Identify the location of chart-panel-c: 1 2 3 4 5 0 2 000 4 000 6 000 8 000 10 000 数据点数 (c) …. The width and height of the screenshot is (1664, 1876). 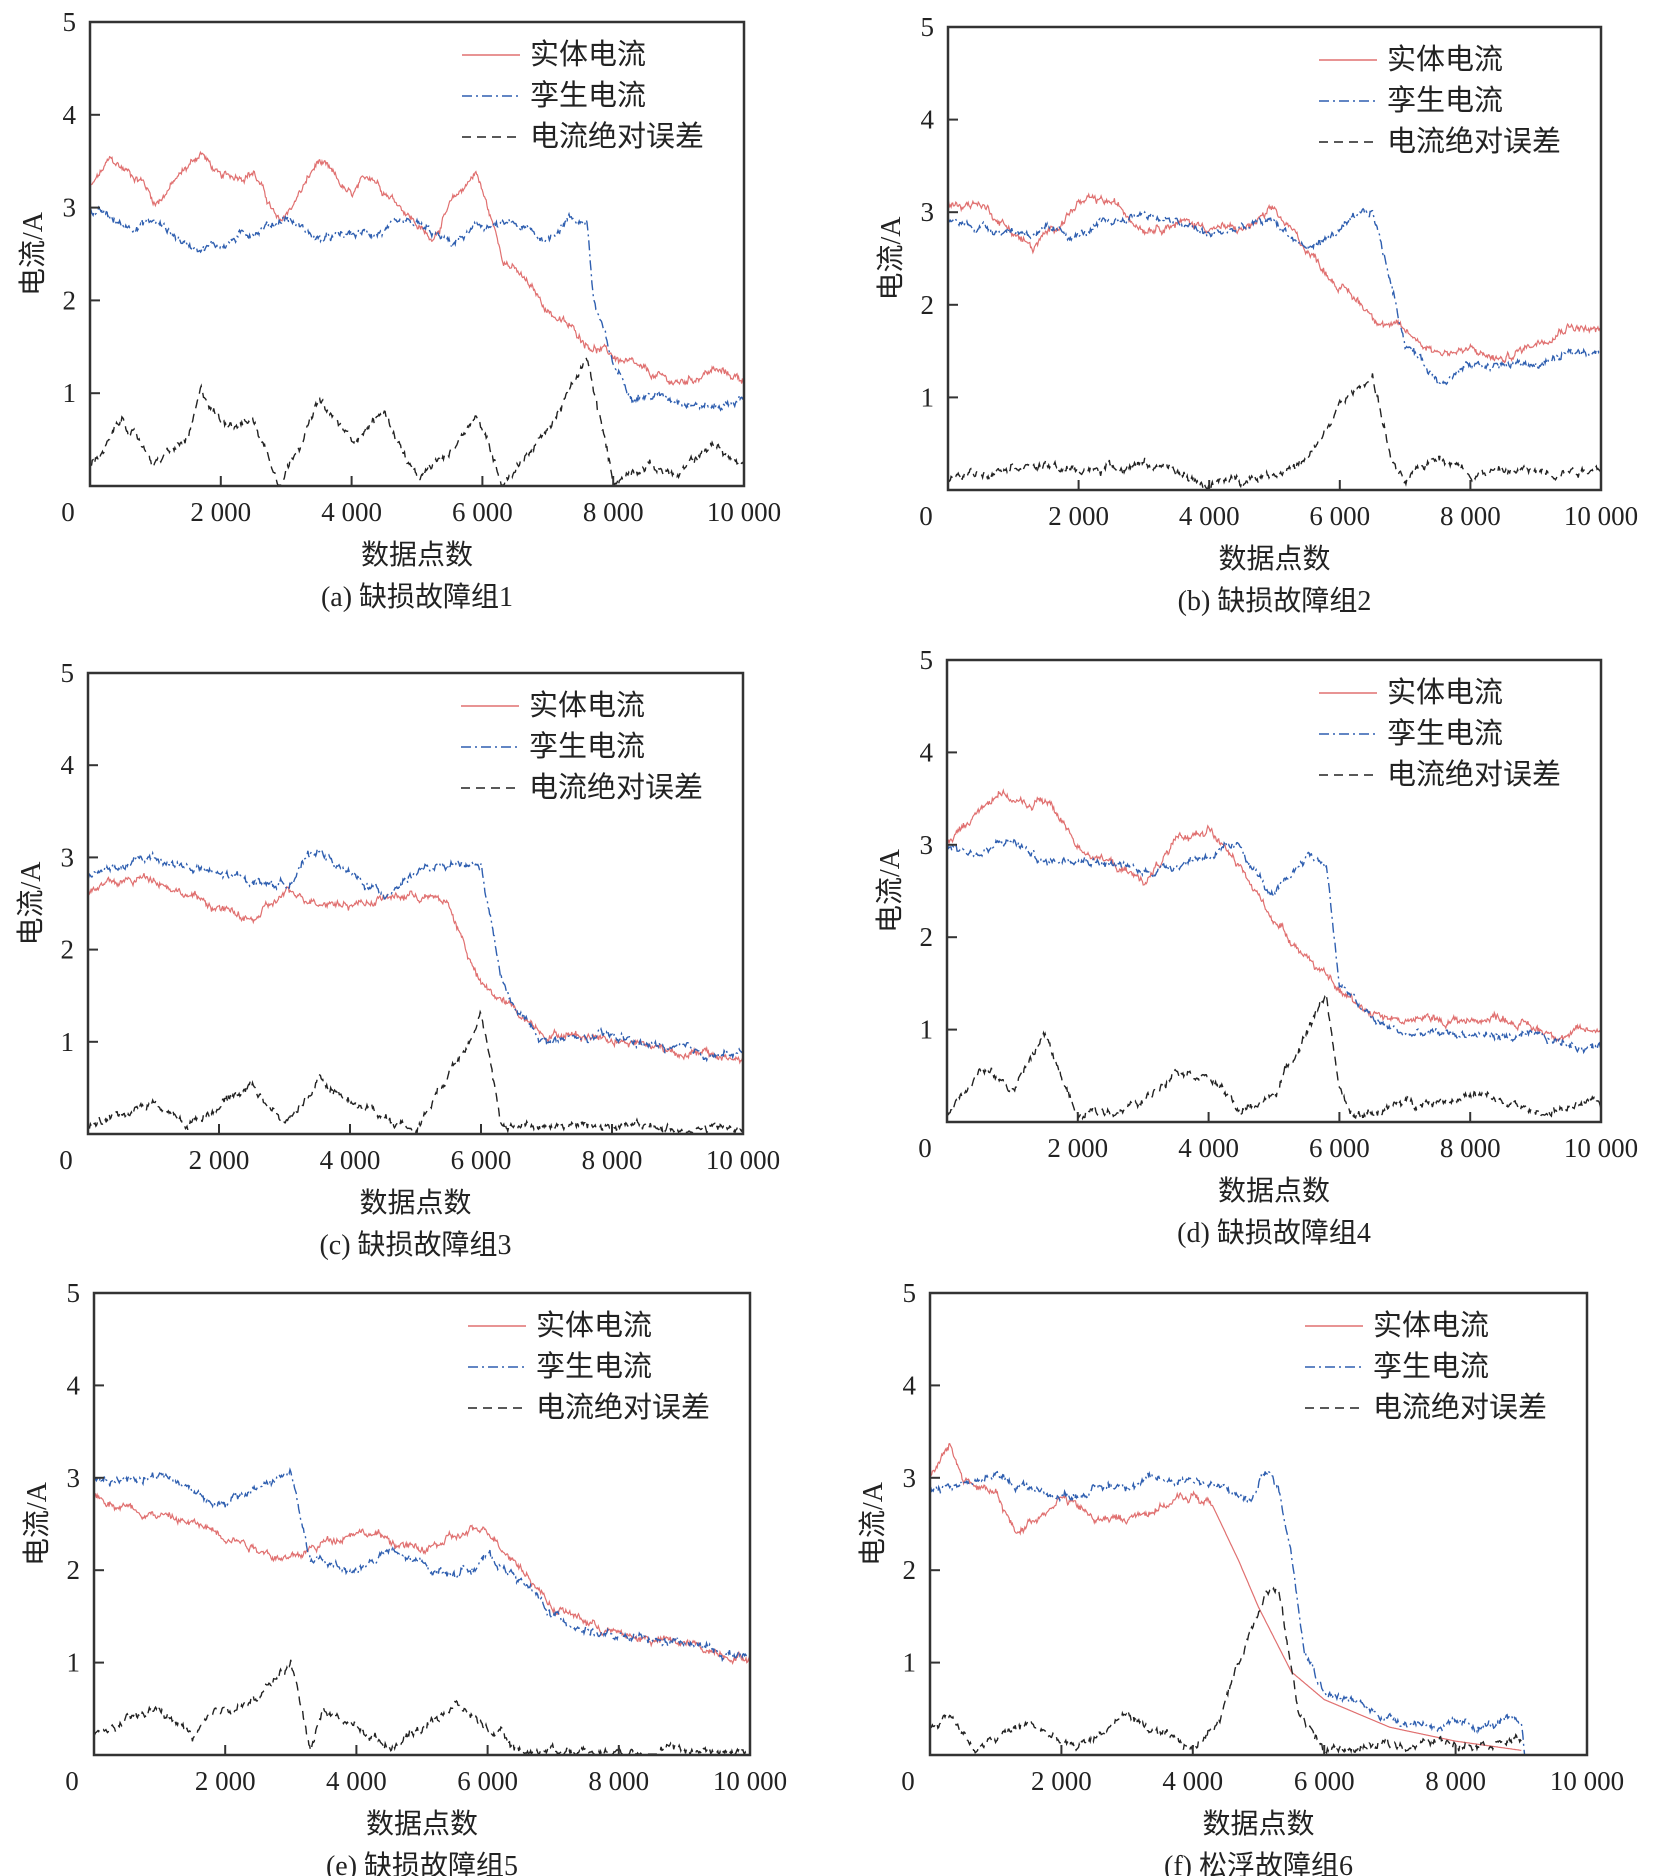
(397, 959).